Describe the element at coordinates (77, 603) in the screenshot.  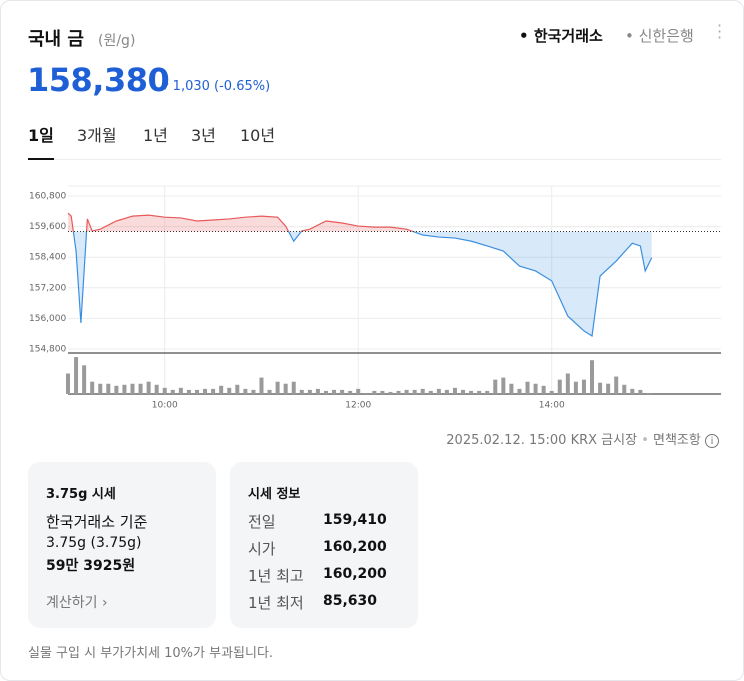
I see `calc-link: 계산하기 ›` at that location.